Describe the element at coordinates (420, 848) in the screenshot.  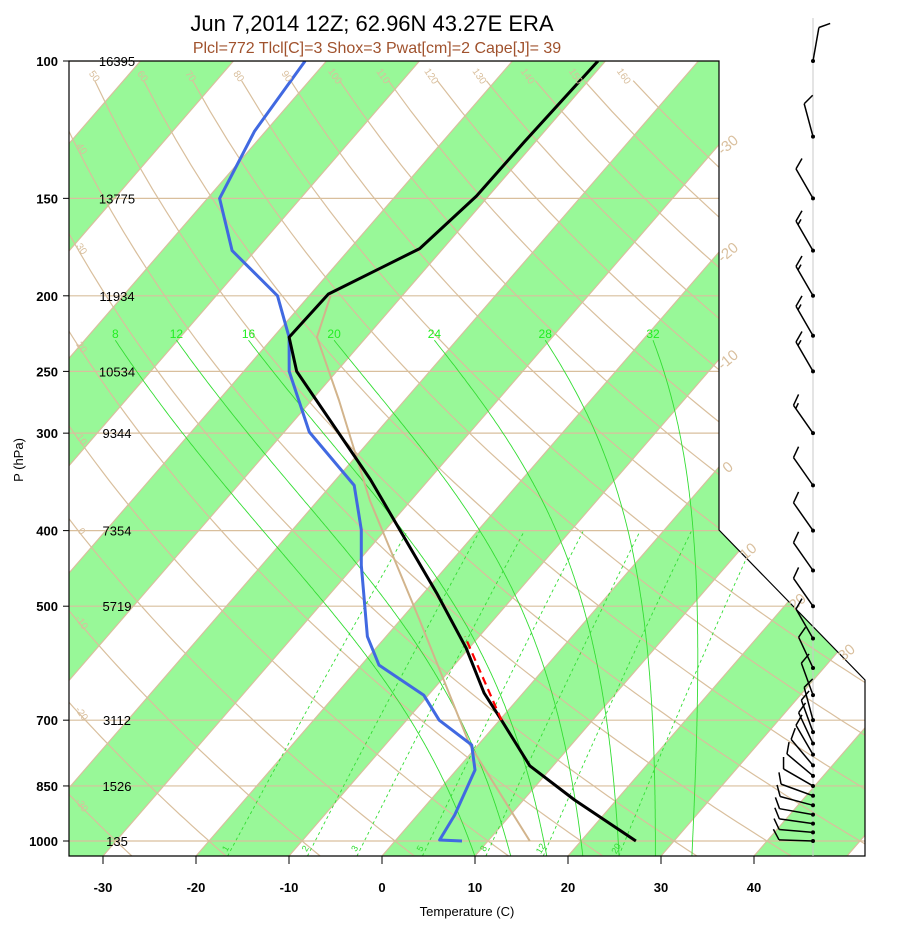
I see `mixing-ratio-label: 5` at that location.